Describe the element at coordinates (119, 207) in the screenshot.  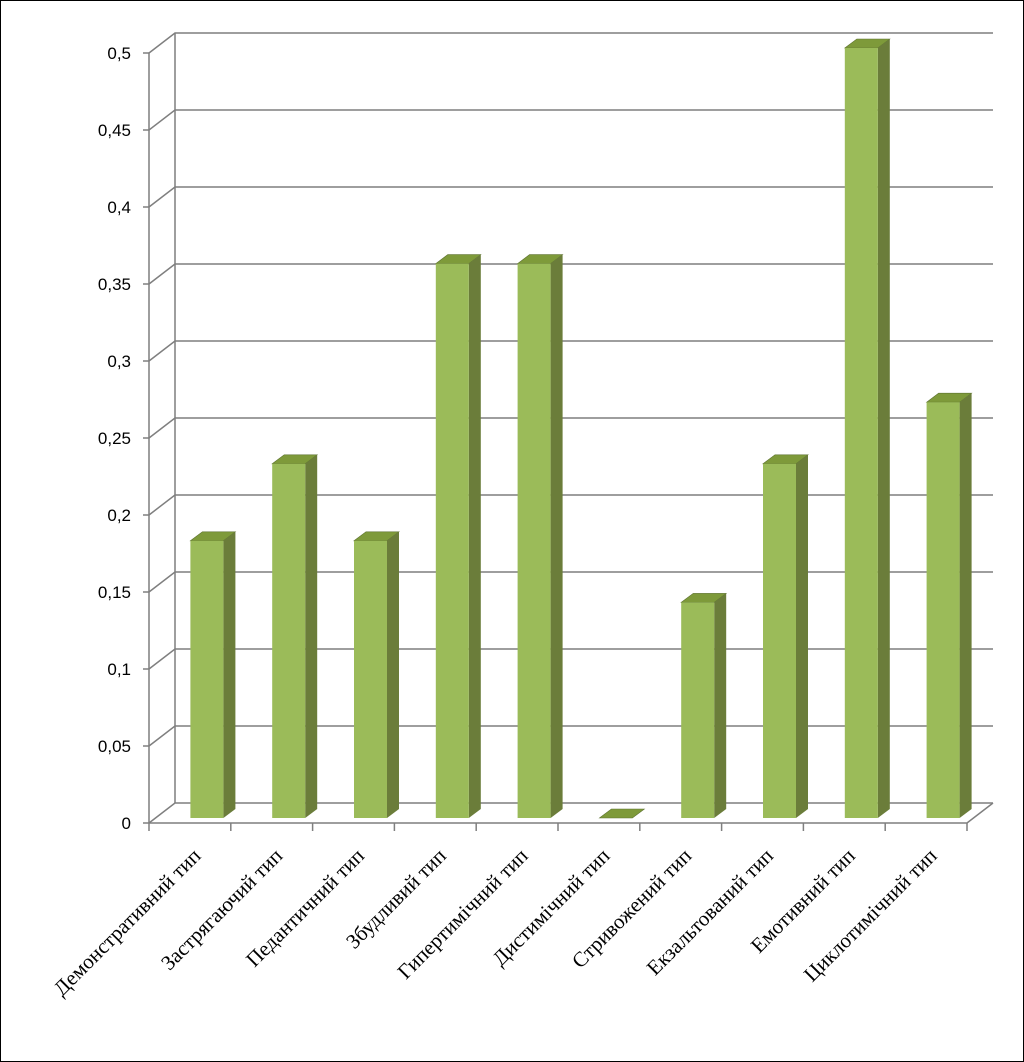
I see `y-tick-label: 0,4` at that location.